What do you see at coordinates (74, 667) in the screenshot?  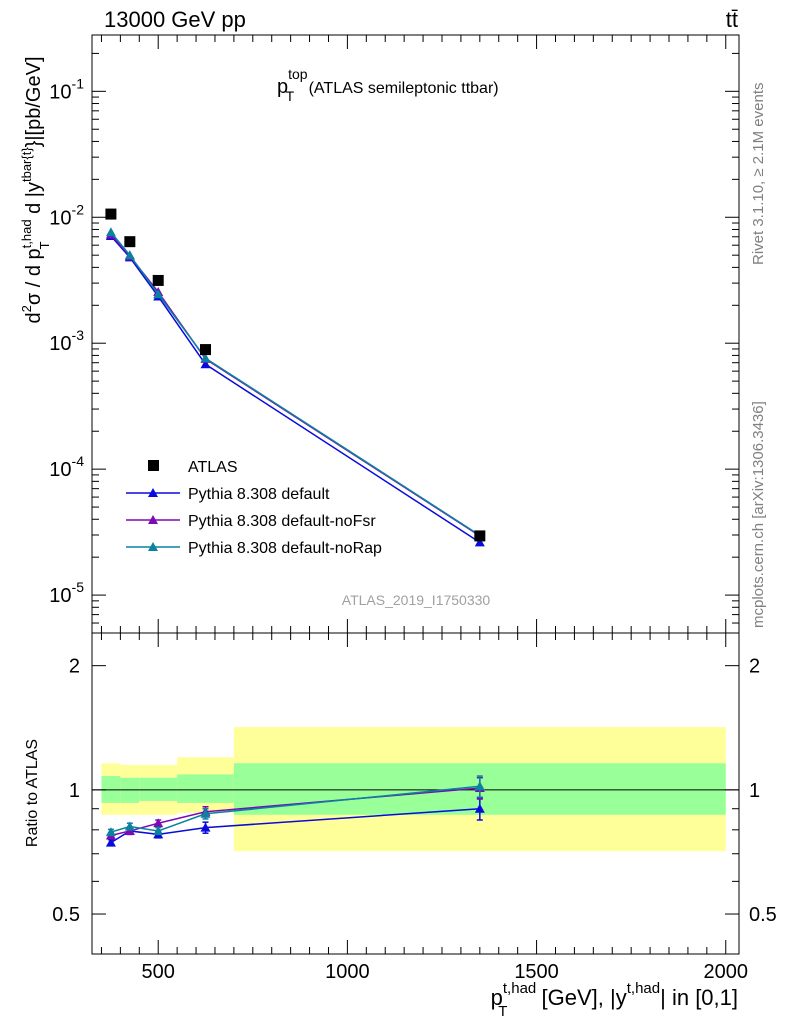 I see `ratio-y-tick-label: 2` at bounding box center [74, 667].